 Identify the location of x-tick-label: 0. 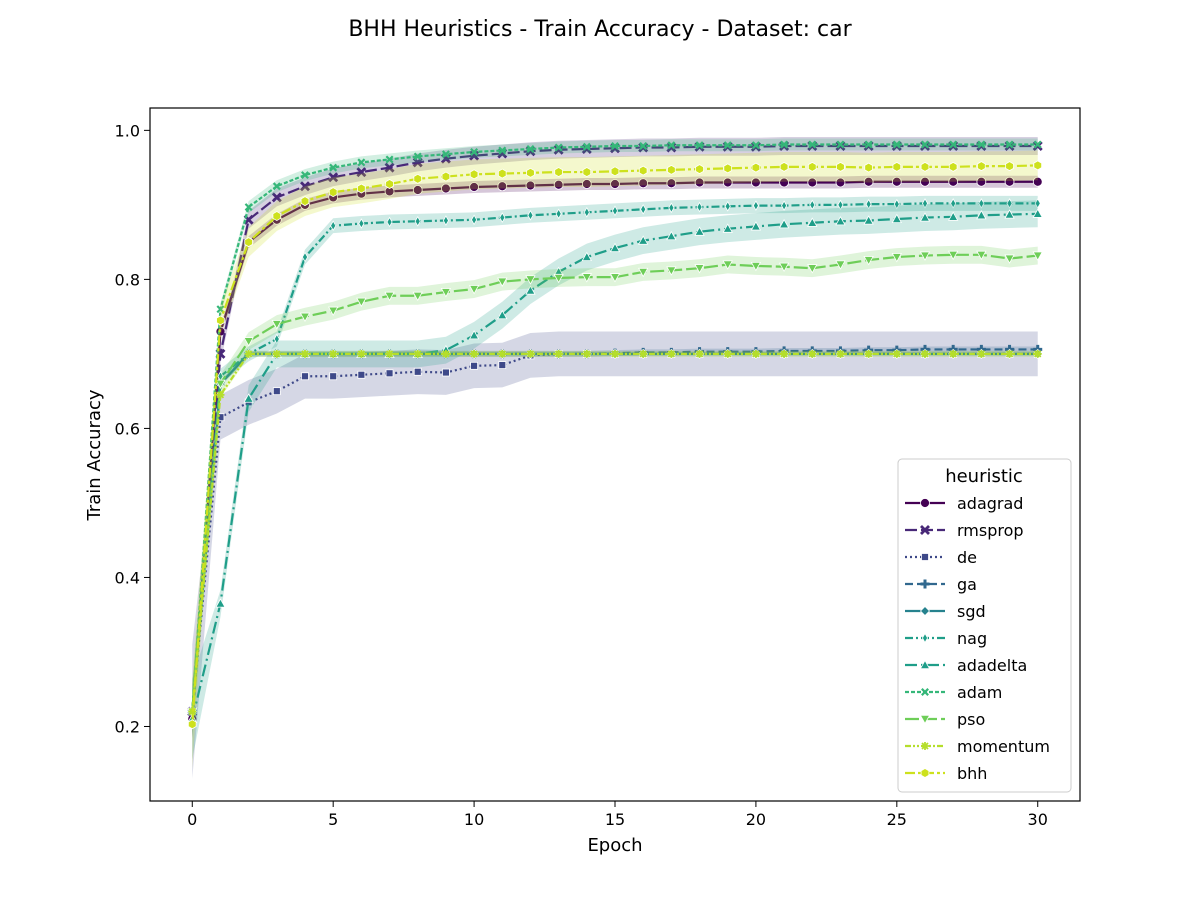
(192, 819).